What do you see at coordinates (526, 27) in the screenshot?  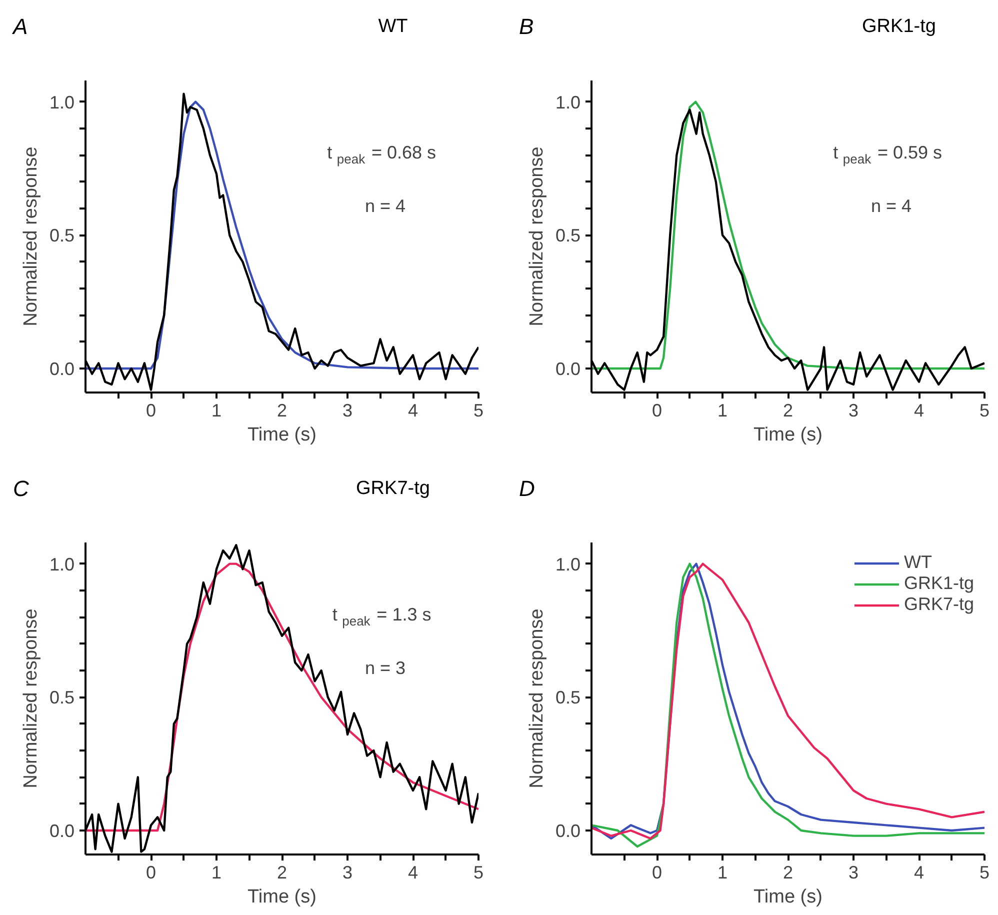 I see `text: B` at bounding box center [526, 27].